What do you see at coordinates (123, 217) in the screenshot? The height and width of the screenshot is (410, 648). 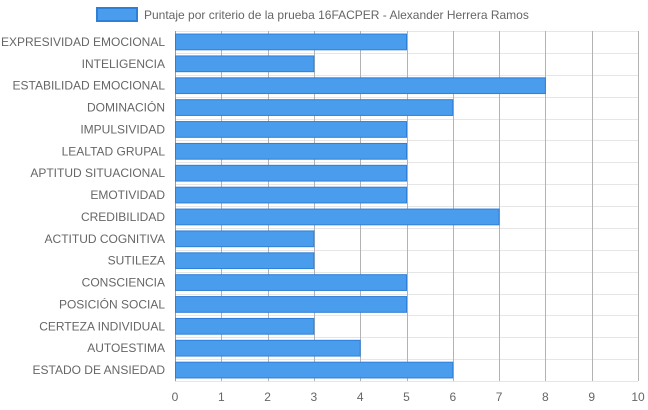 I see `y-tick-label: CREDIBILIDAD` at bounding box center [123, 217].